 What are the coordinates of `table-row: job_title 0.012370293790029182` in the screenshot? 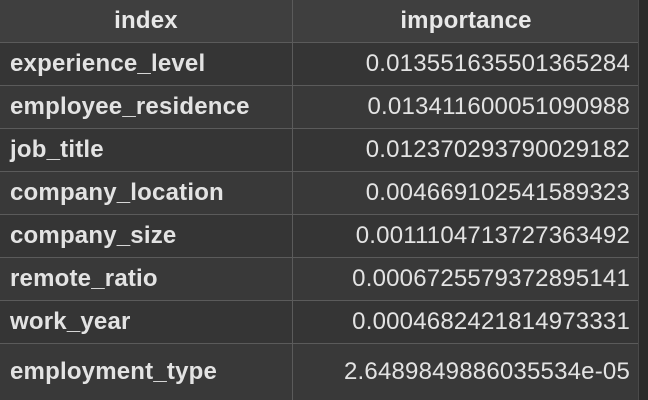 It's located at (324, 150).